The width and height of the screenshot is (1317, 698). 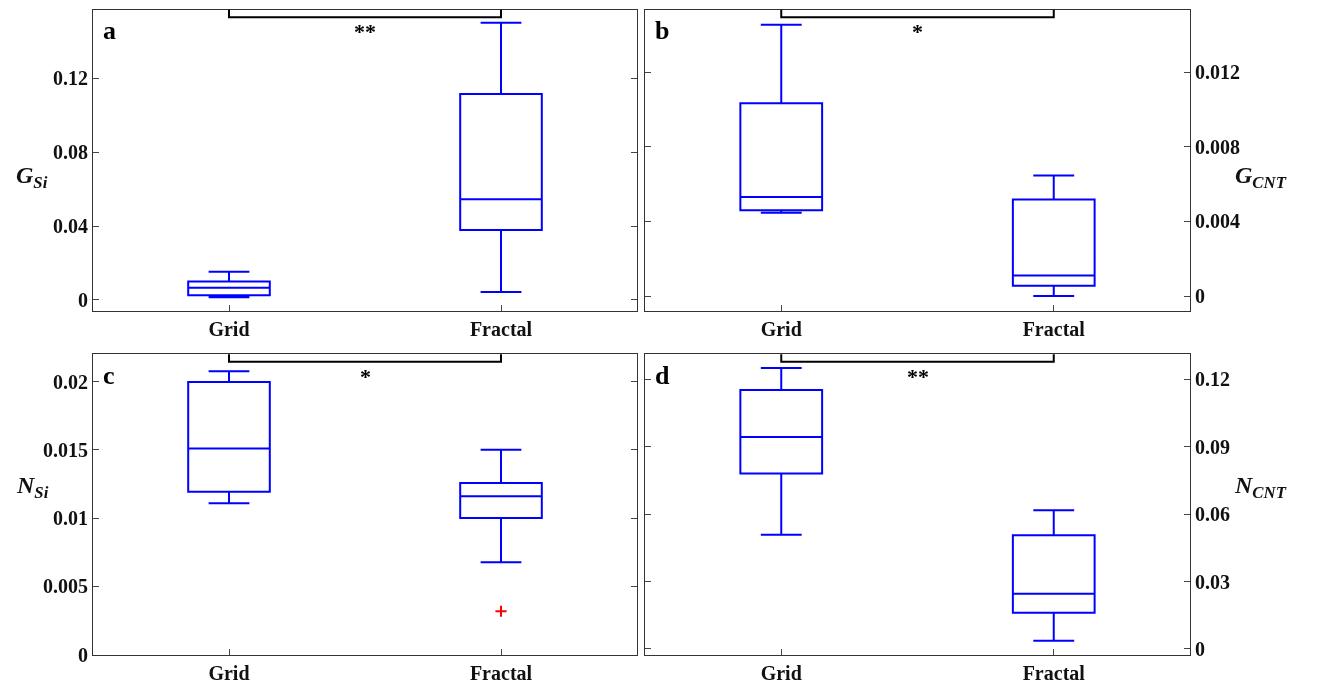 What do you see at coordinates (70, 226) in the screenshot?
I see `y-tick-label: 0.04` at bounding box center [70, 226].